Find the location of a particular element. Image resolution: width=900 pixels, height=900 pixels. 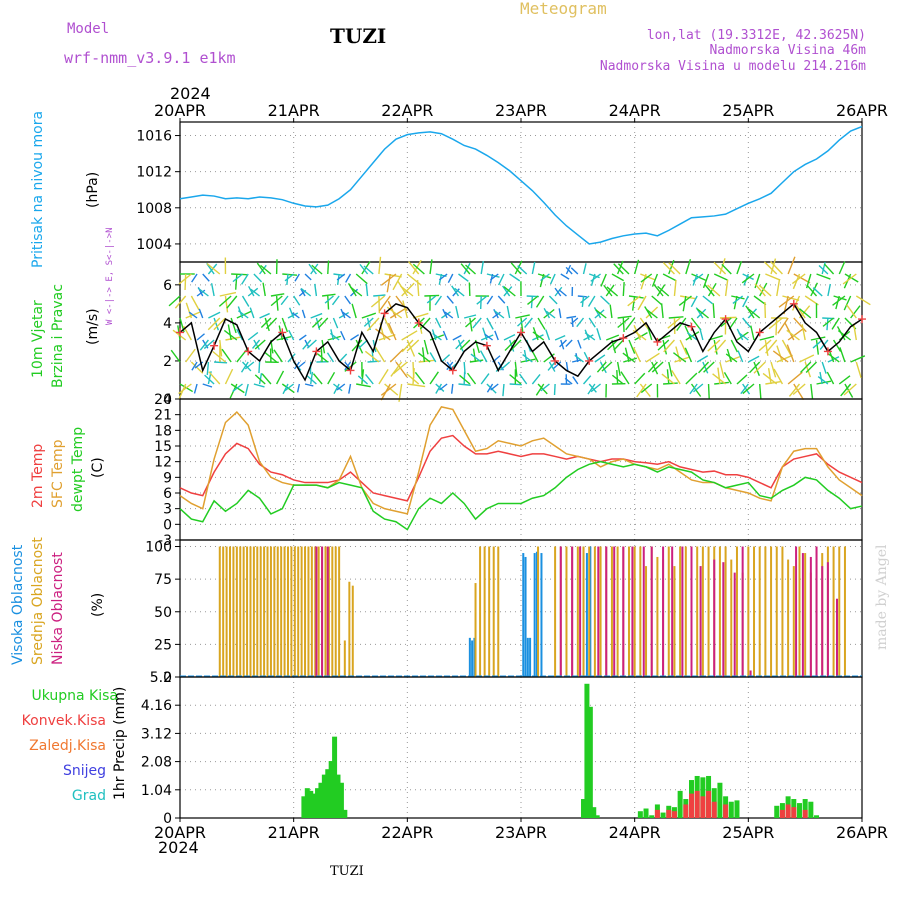

temperature-y-tick-label: 0 is located at coordinates (167, 525).